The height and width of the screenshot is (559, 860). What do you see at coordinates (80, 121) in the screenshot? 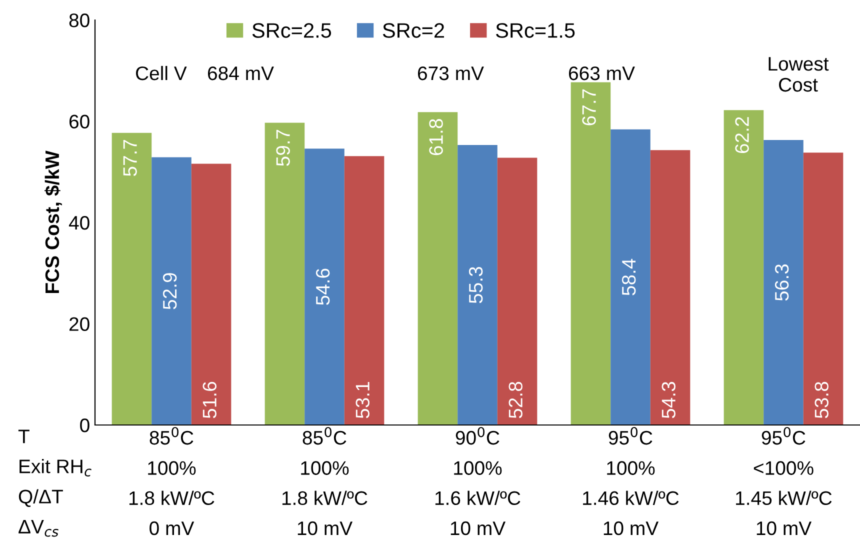
I see `y-tick-label: 60` at bounding box center [80, 121].